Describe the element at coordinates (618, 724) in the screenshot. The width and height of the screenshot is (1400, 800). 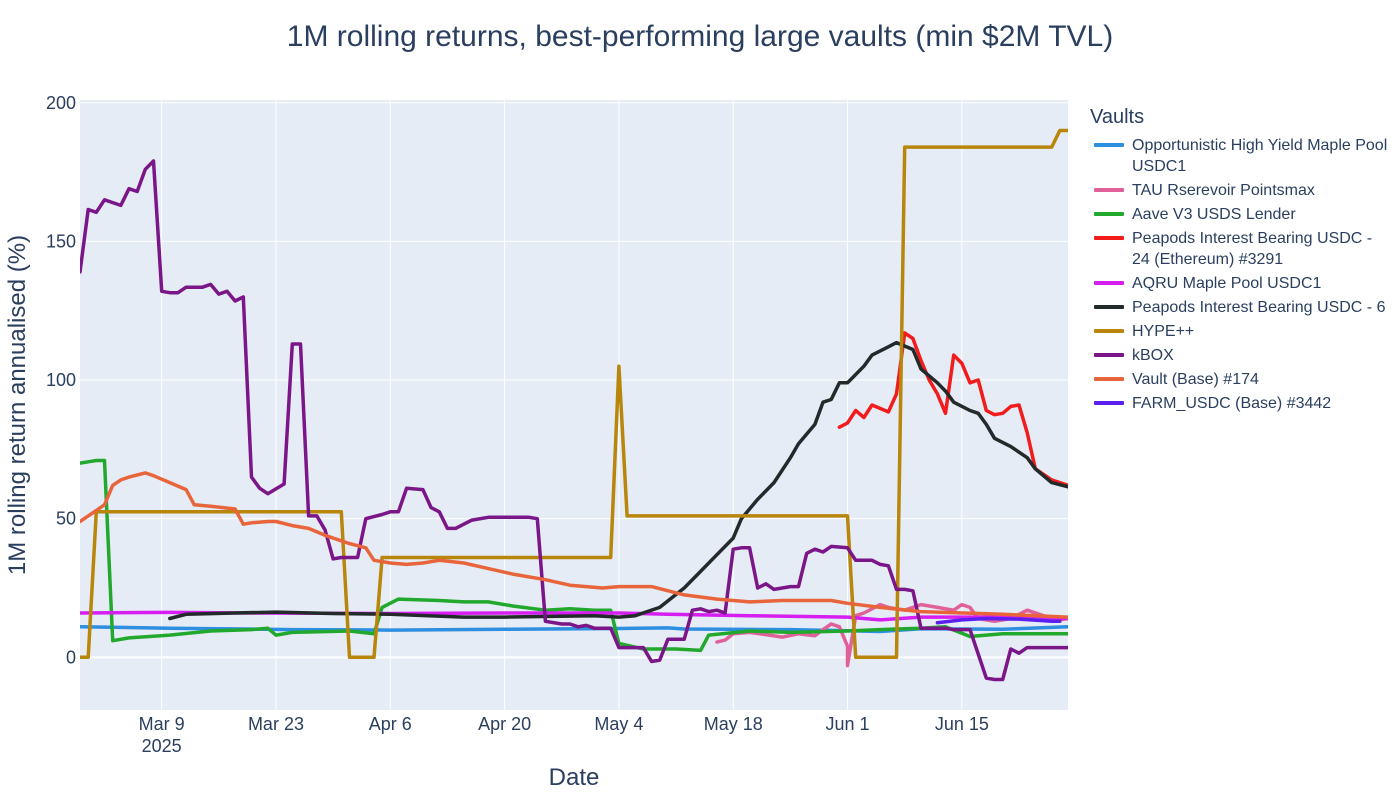
I see `x-tick-label: May 4` at that location.